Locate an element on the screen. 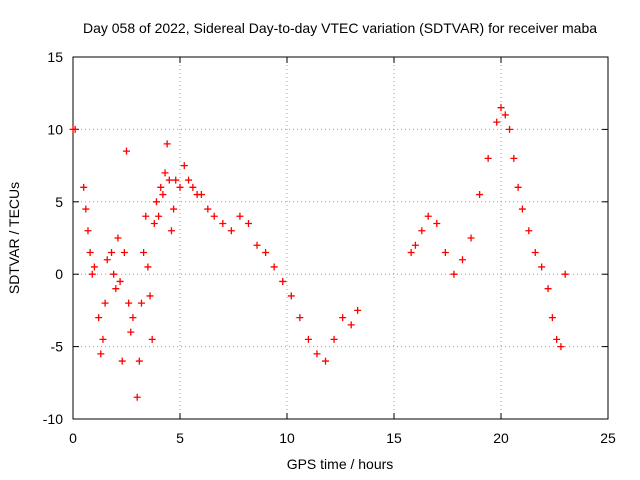 The width and height of the screenshot is (640, 480). x-tick-label: 0 is located at coordinates (73, 438).